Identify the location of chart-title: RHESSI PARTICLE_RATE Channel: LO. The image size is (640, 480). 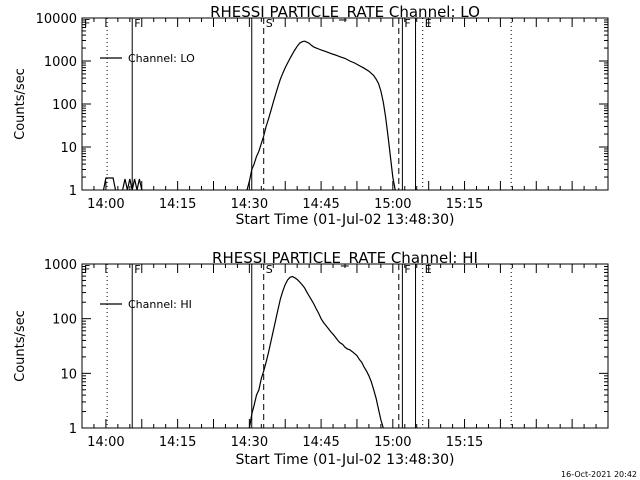
(345, 12).